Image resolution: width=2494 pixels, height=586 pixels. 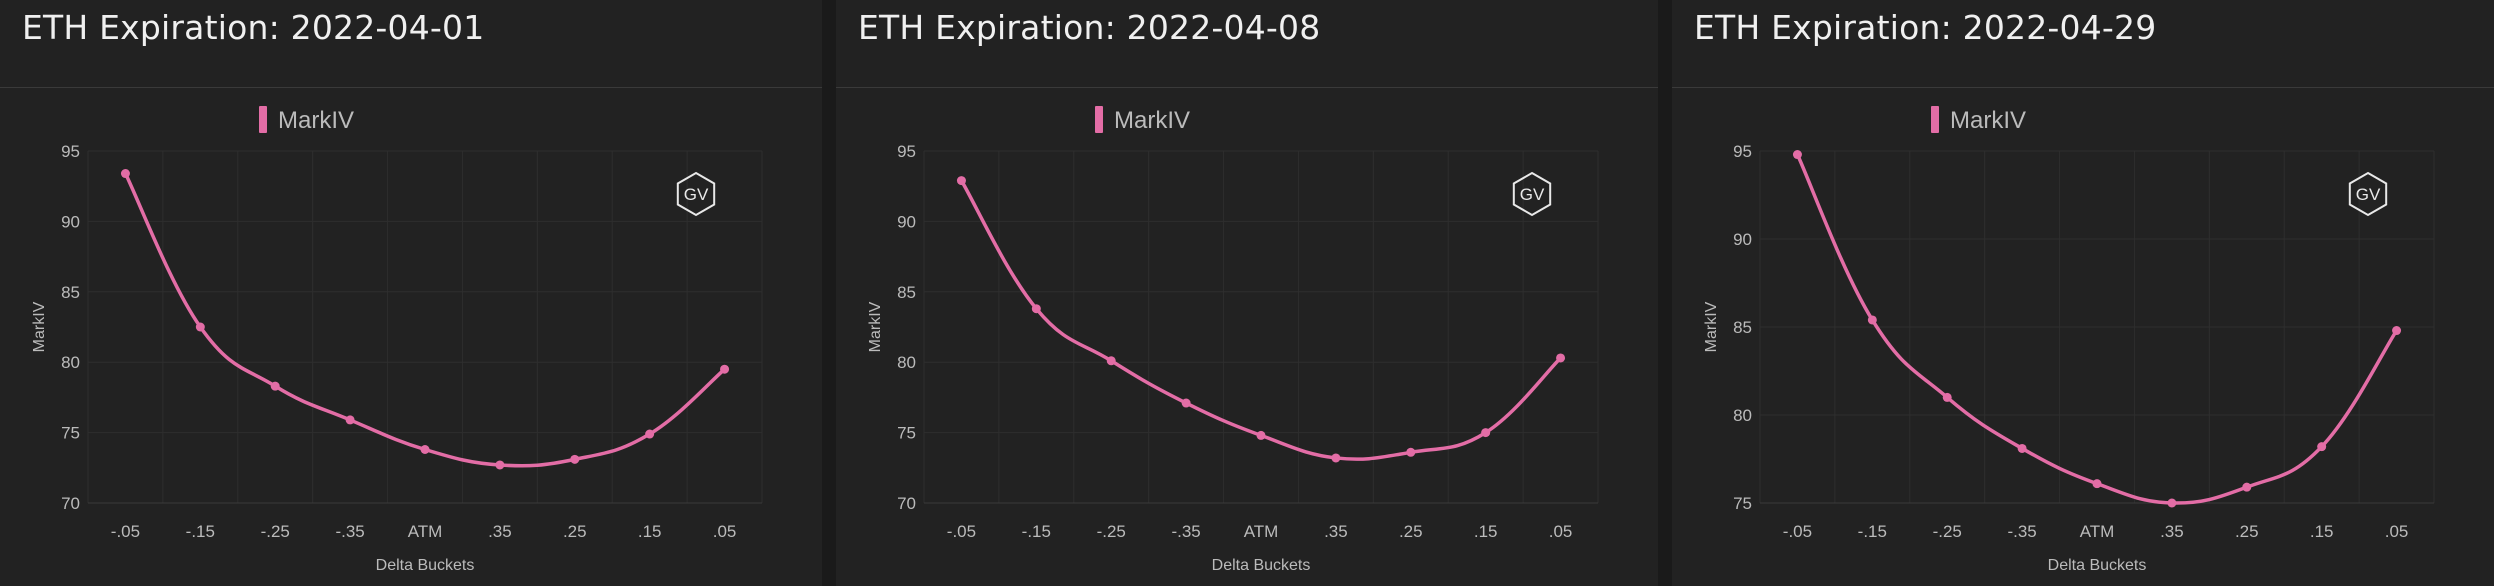 I want to click on panel-header: ETH Expiration: 2022-04-01, so click(x=411, y=44).